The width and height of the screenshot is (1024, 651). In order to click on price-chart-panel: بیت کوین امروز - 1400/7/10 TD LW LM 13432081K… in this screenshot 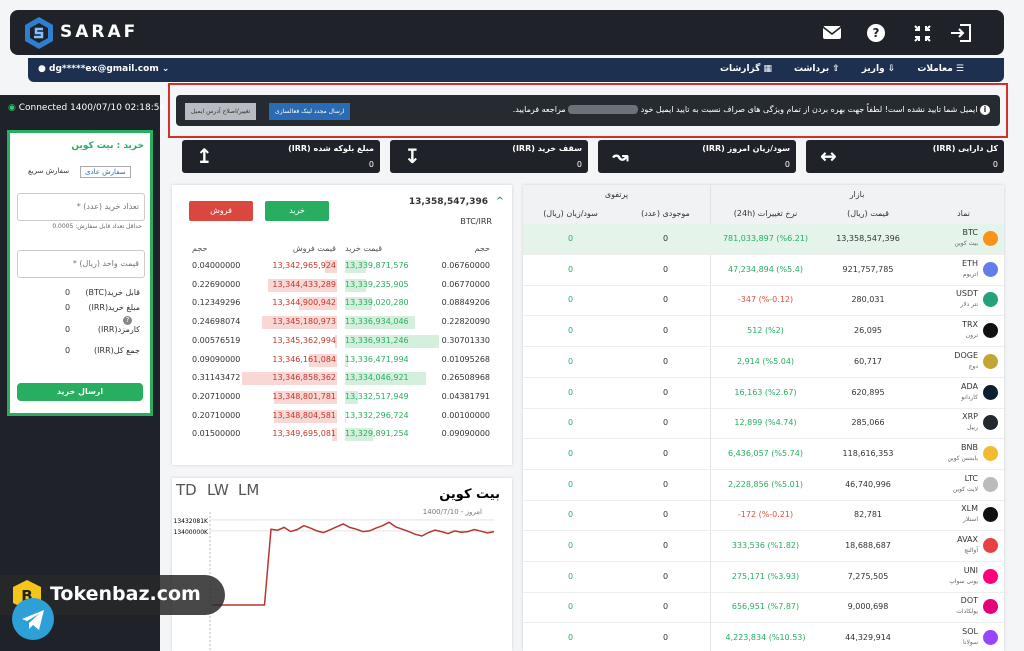, I will do `click(342, 564)`.